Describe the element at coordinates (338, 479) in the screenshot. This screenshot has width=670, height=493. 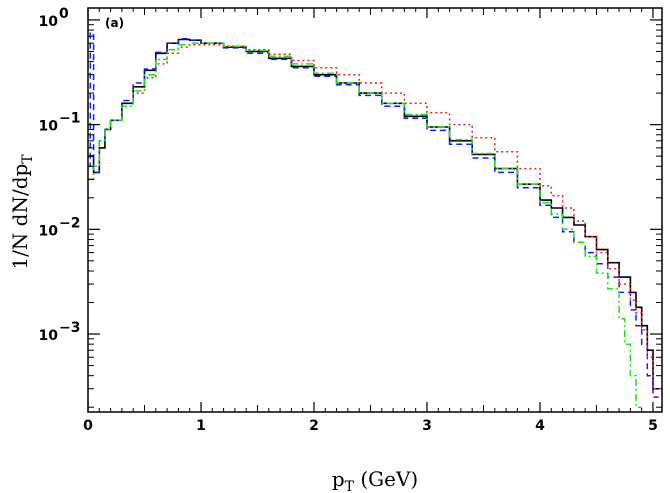
I see `x-axis-title-main: p` at that location.